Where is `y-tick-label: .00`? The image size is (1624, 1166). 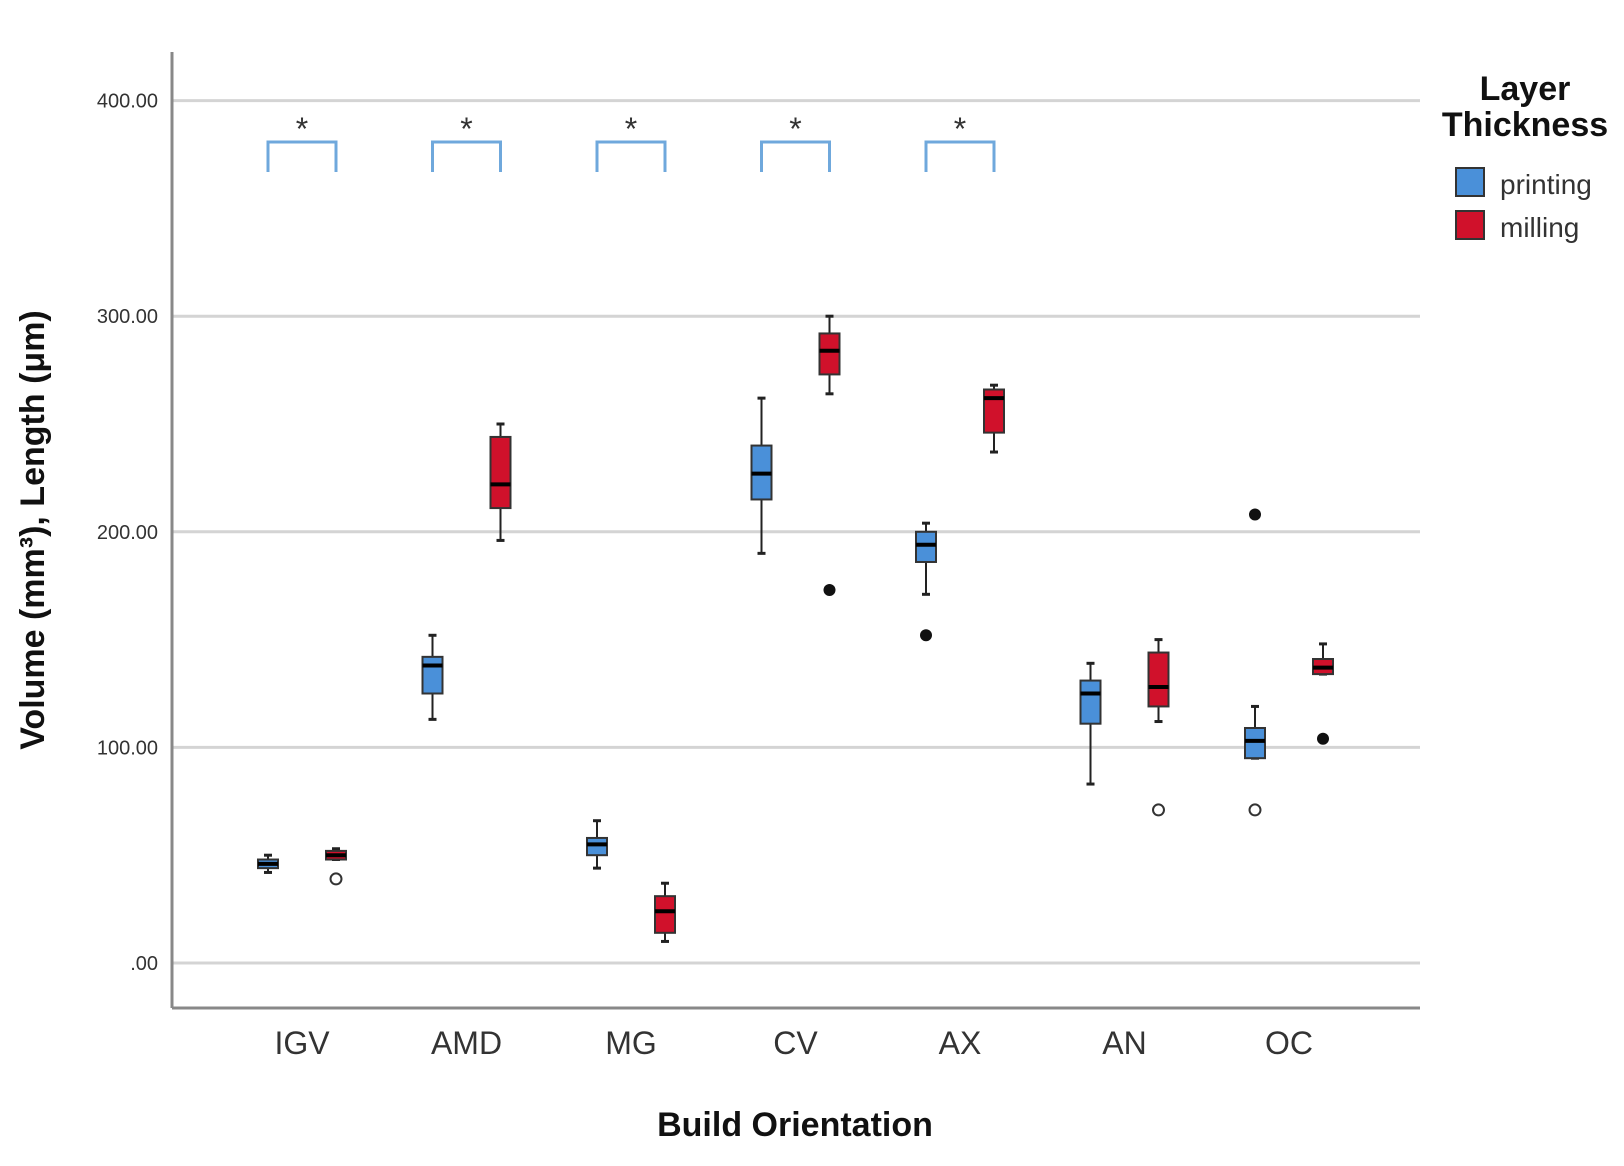 y-tick-label: .00 is located at coordinates (144, 964).